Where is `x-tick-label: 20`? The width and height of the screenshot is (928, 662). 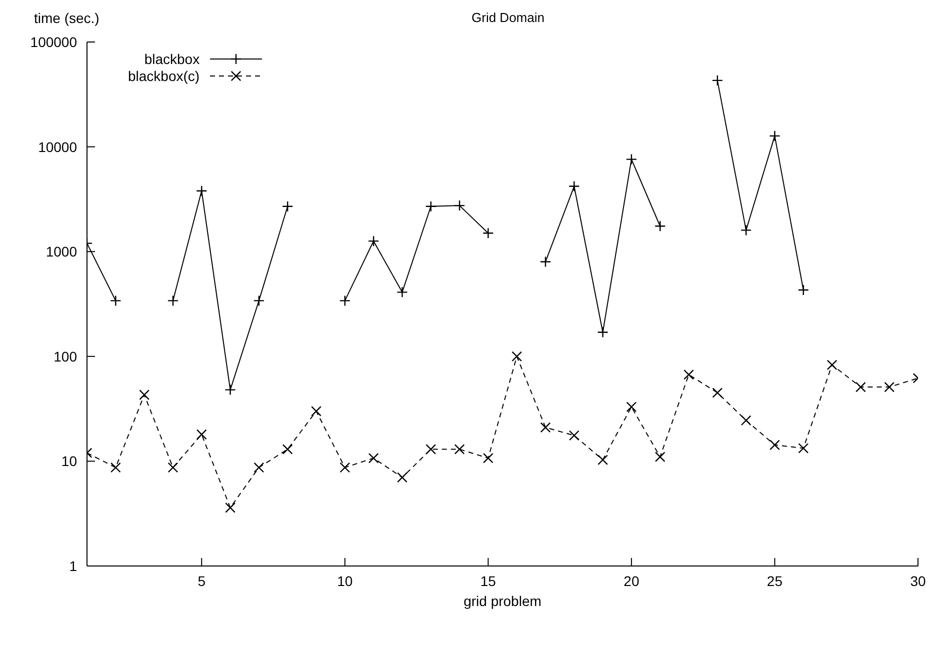 x-tick-label: 20 is located at coordinates (632, 580).